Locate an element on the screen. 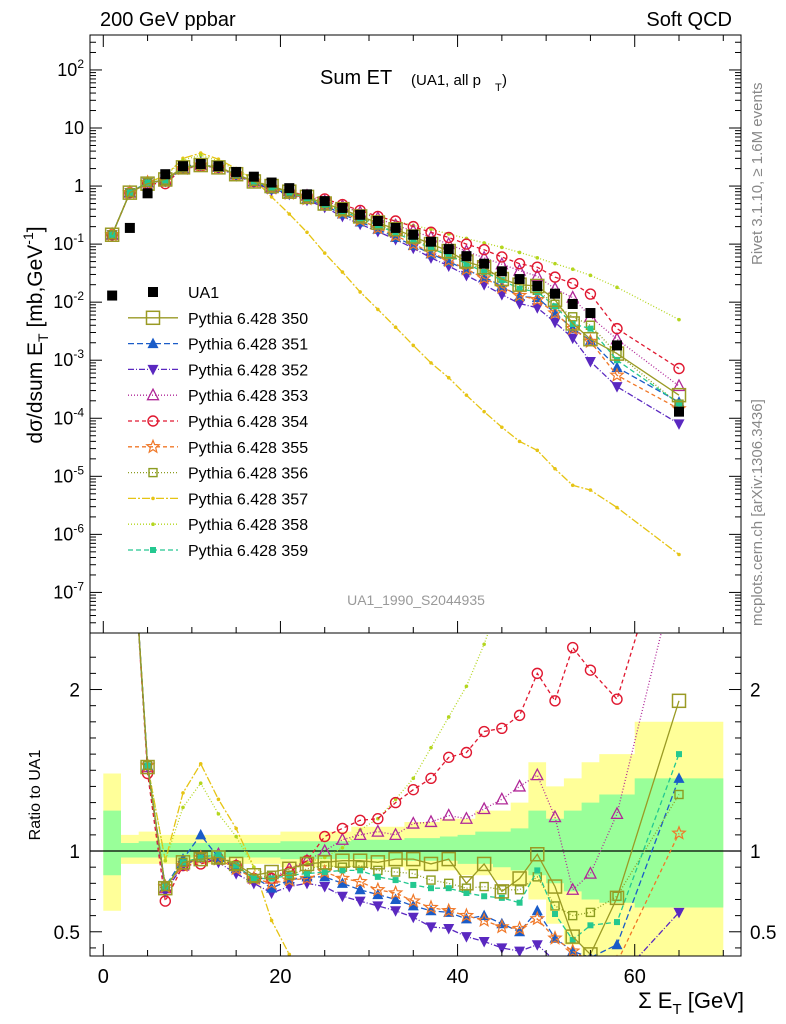 The height and width of the screenshot is (1024, 786). legend-entry-351: Pythia 6.428 351 is located at coordinates (218, 345).